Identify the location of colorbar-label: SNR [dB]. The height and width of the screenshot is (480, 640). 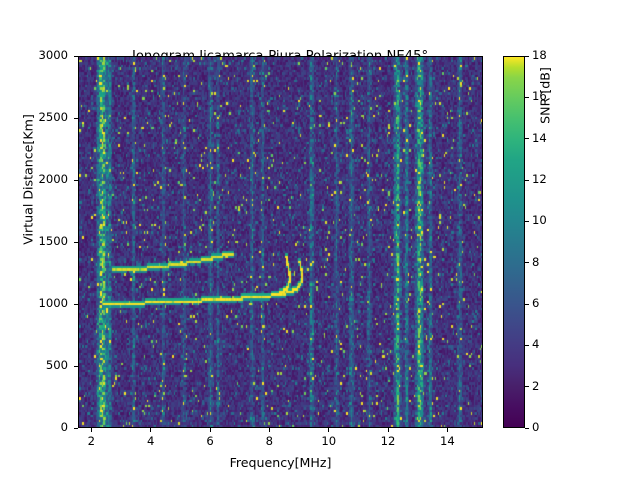
(545, 95).